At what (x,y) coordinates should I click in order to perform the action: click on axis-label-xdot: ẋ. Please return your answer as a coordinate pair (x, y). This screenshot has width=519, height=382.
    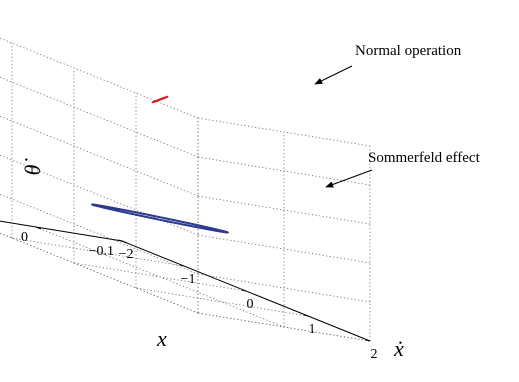
    Looking at the image, I should click on (398, 348).